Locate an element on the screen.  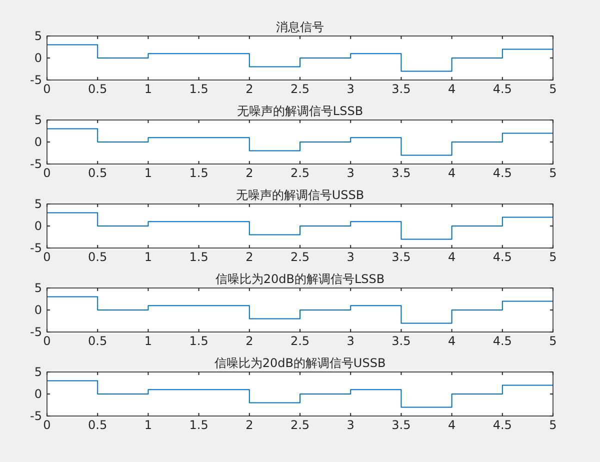
chart-title: 消息信号 is located at coordinates (300, 27).